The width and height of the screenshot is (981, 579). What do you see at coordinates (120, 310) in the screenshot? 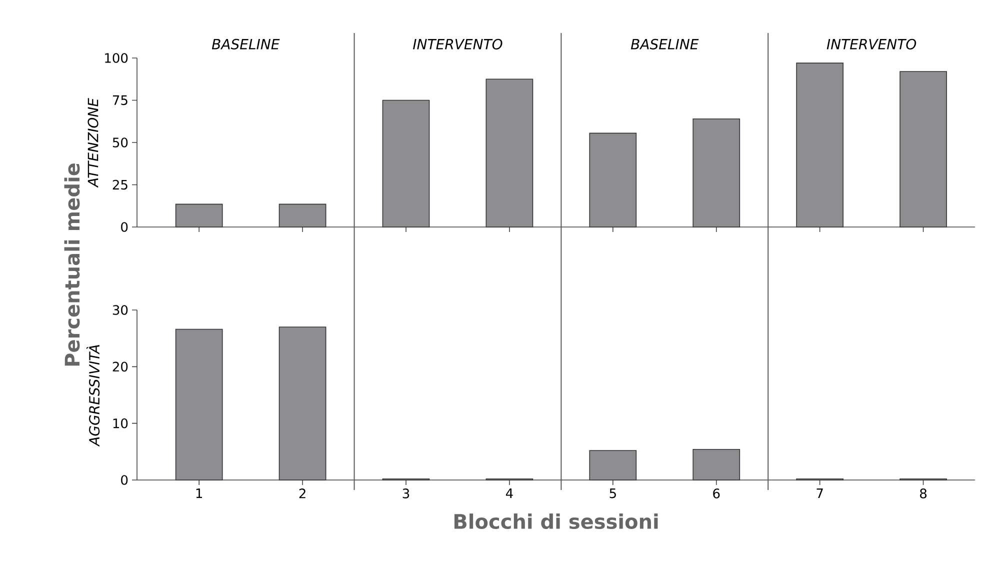
I see `y-tick-label: 30` at bounding box center [120, 310].